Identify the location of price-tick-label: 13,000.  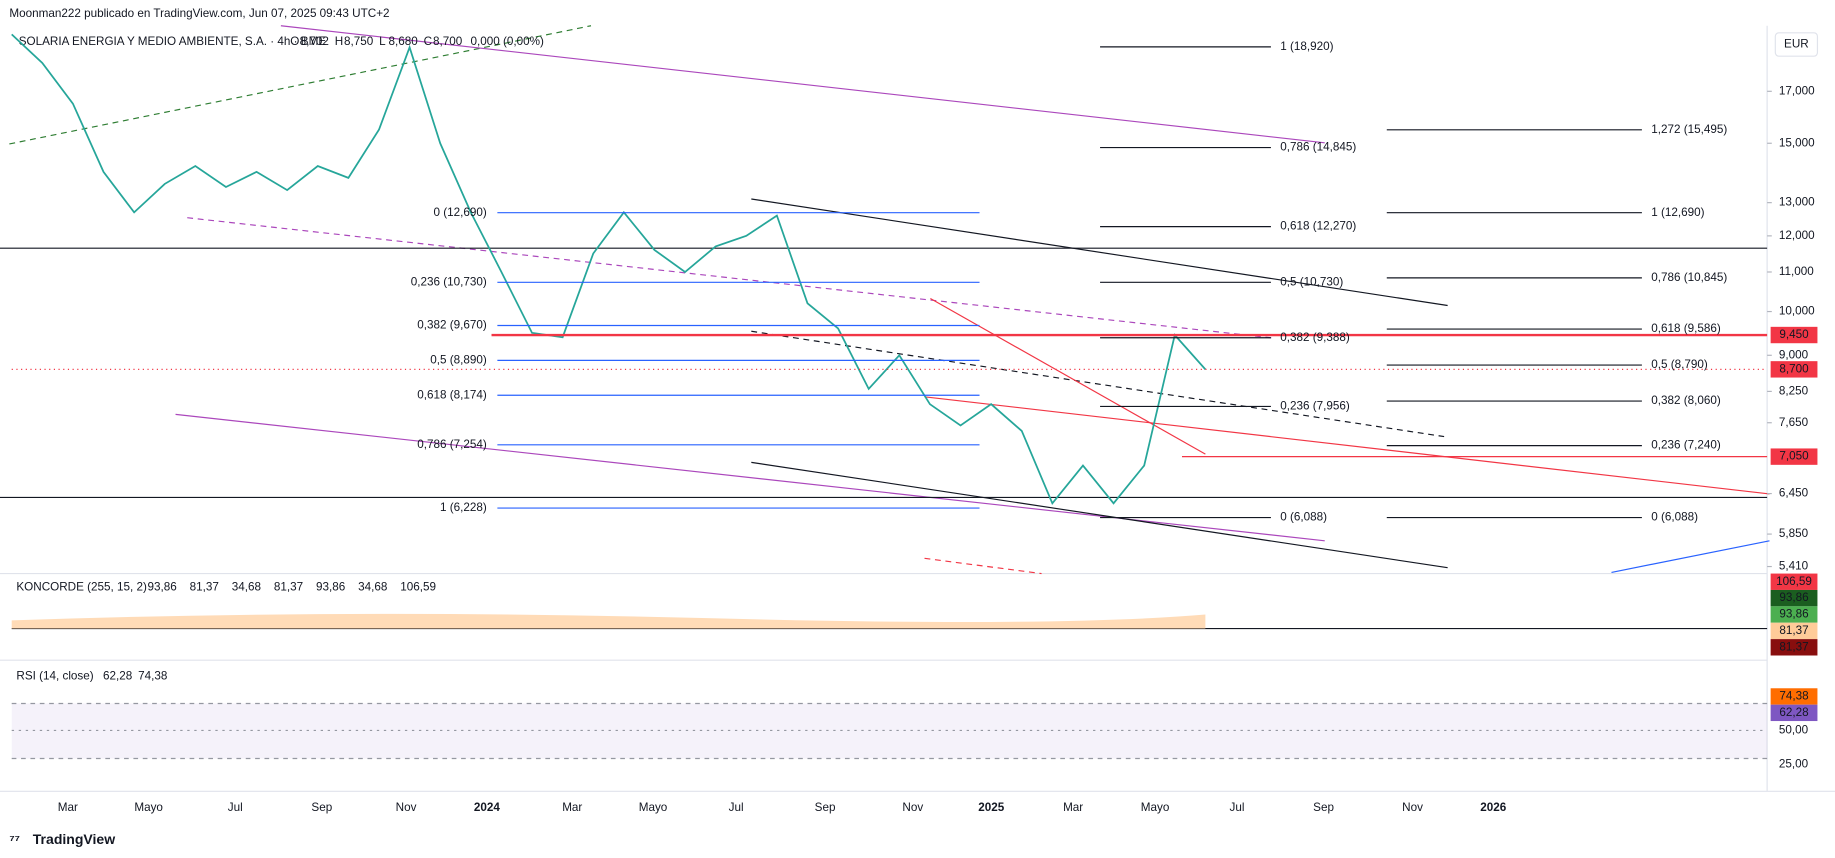
(1797, 202).